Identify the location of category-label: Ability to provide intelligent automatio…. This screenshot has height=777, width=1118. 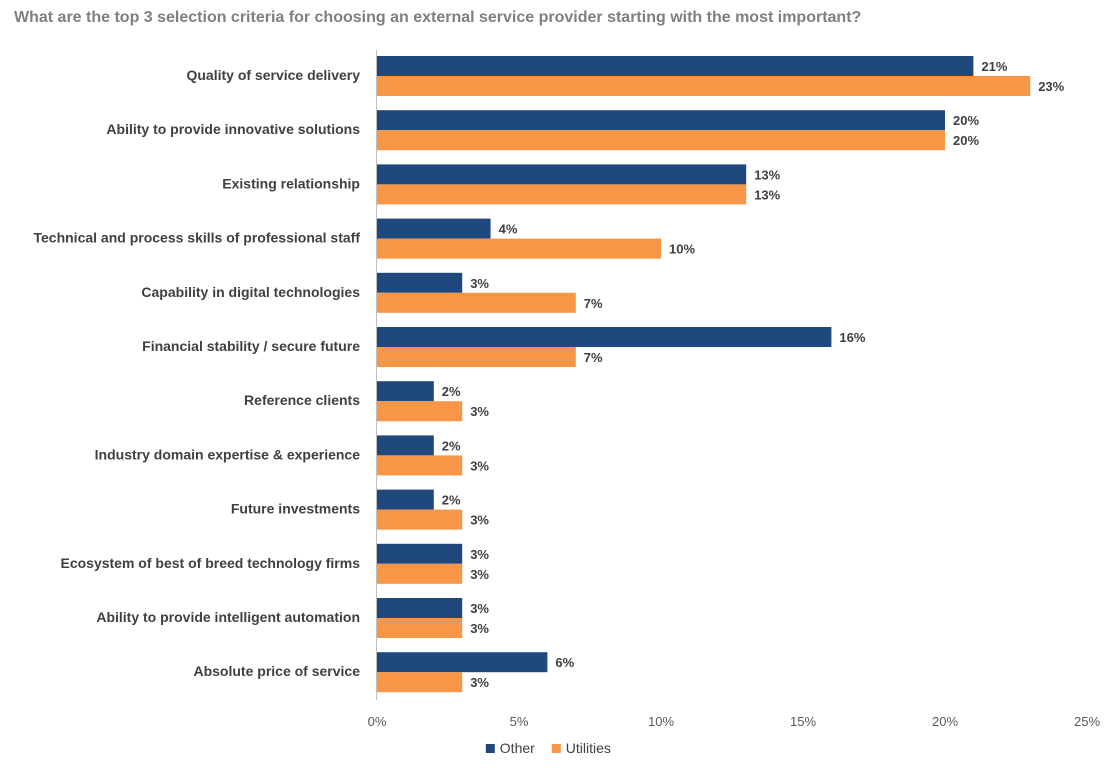
(228, 617).